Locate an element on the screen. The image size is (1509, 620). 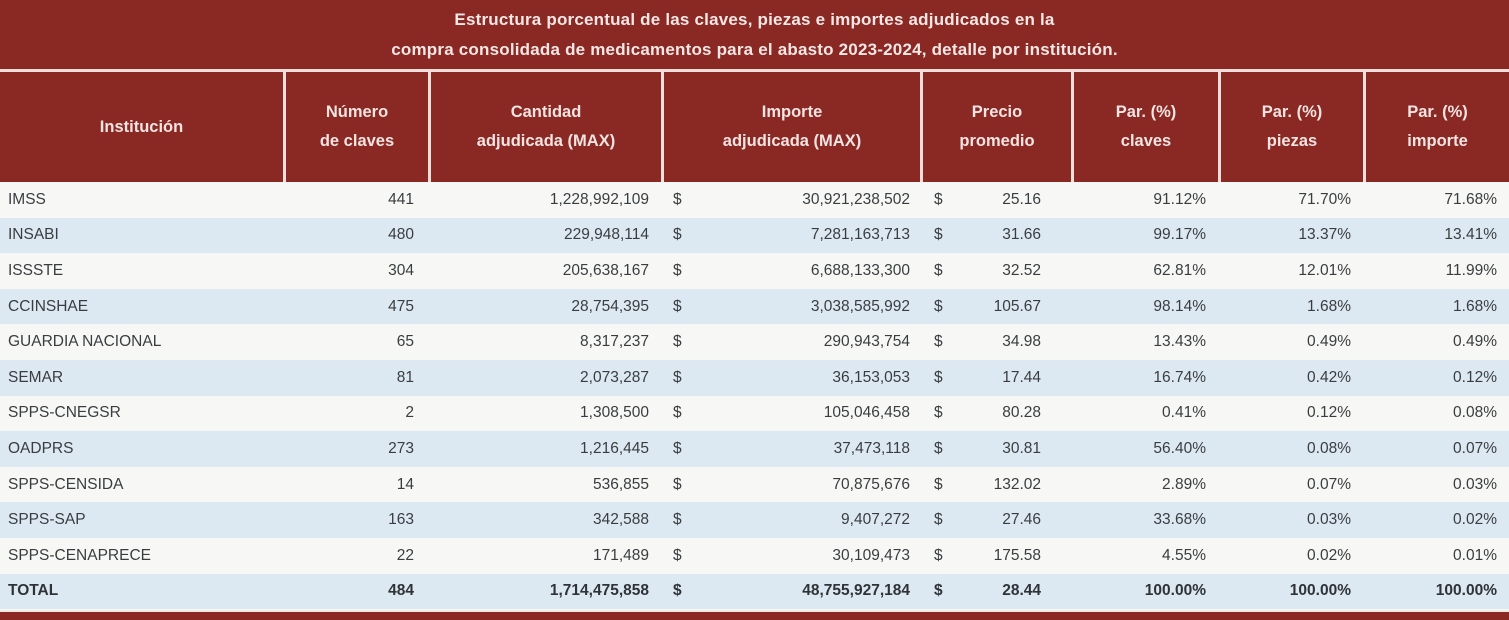
cell-par-claves: 33.68% is located at coordinates (1179, 520).